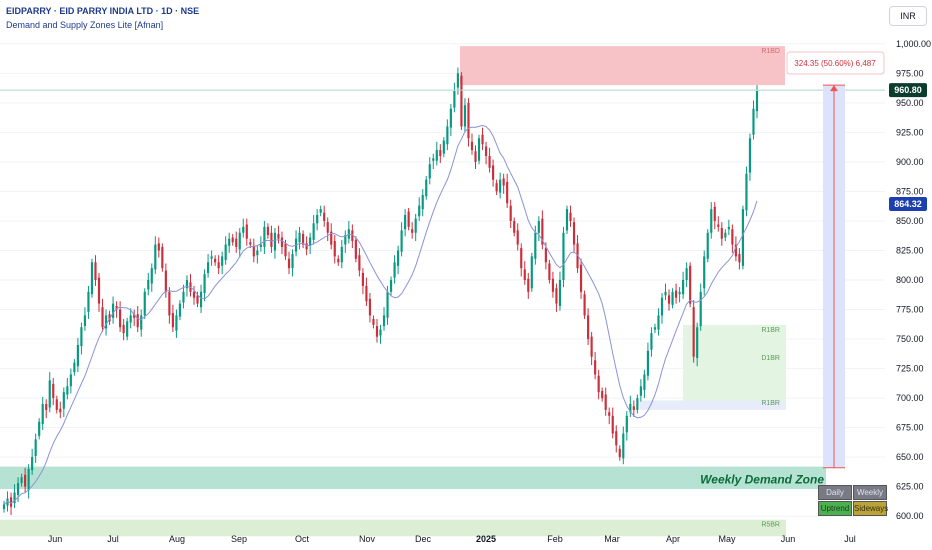 The width and height of the screenshot is (932, 550). Describe the element at coordinates (555, 539) in the screenshot. I see `x-tick-label: Feb` at that location.